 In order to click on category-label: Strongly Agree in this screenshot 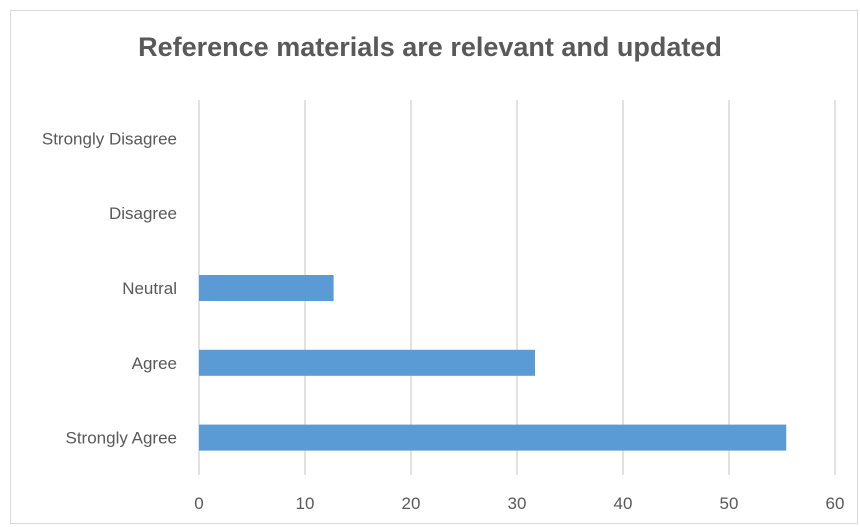, I will do `click(121, 438)`.